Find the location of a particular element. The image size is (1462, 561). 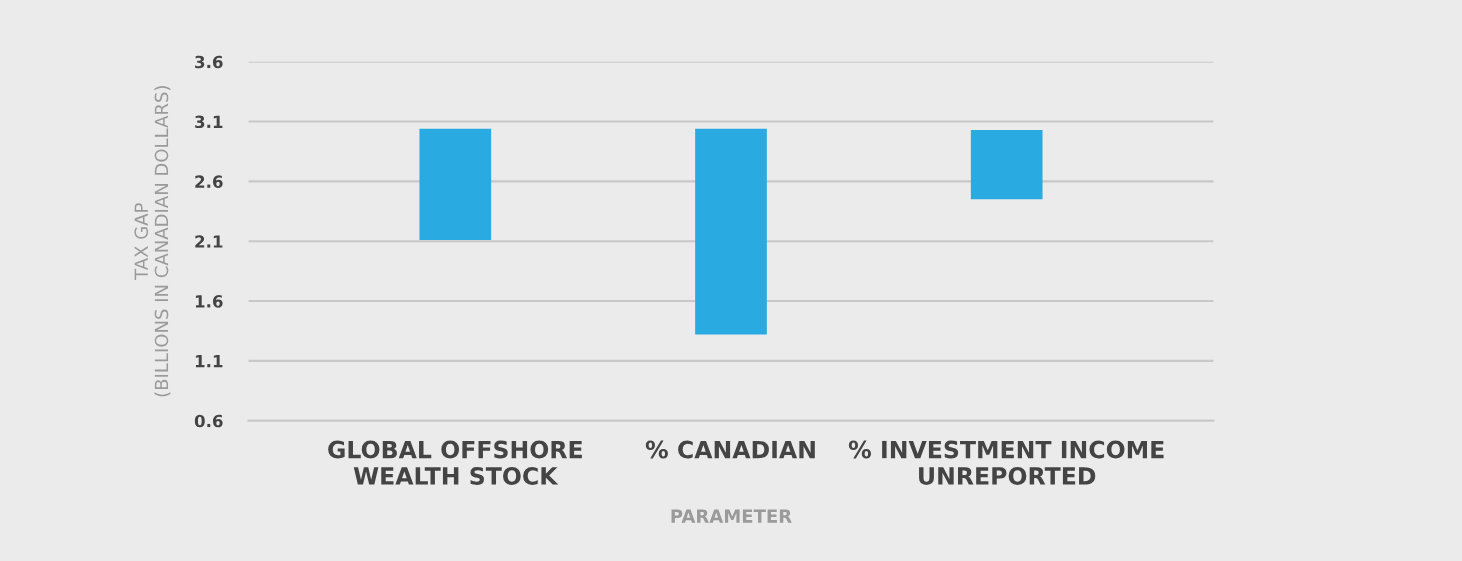

y-tick-label: 1.6 is located at coordinates (209, 301).